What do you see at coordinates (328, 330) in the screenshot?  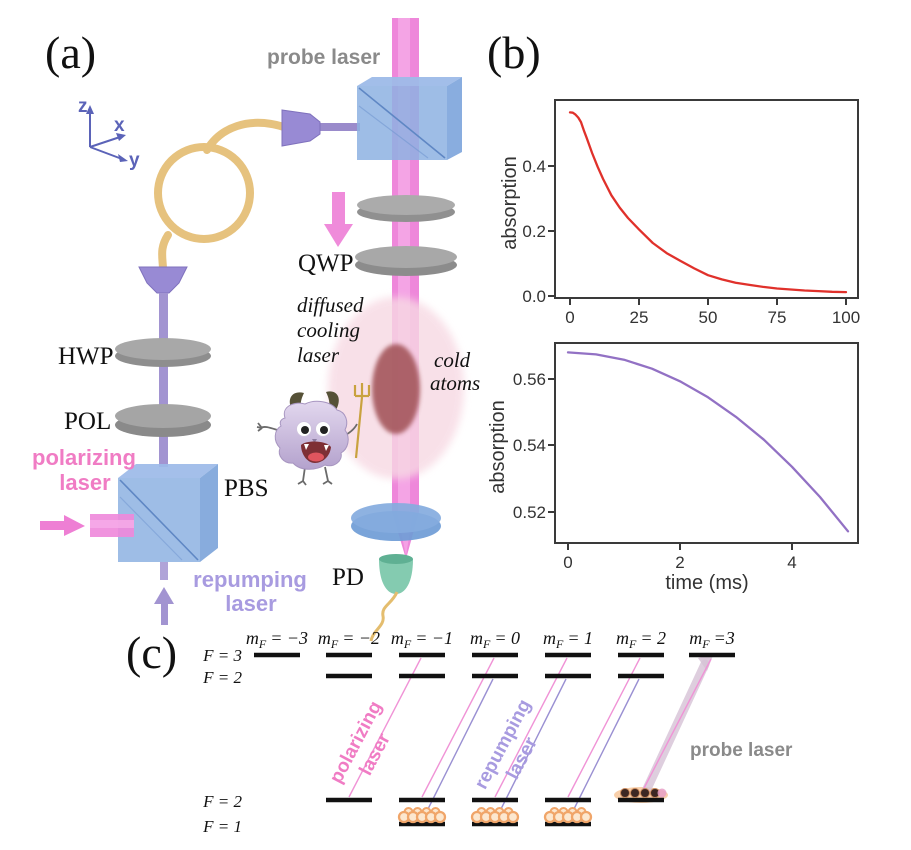 I see `diffused-label-2: cooling` at bounding box center [328, 330].